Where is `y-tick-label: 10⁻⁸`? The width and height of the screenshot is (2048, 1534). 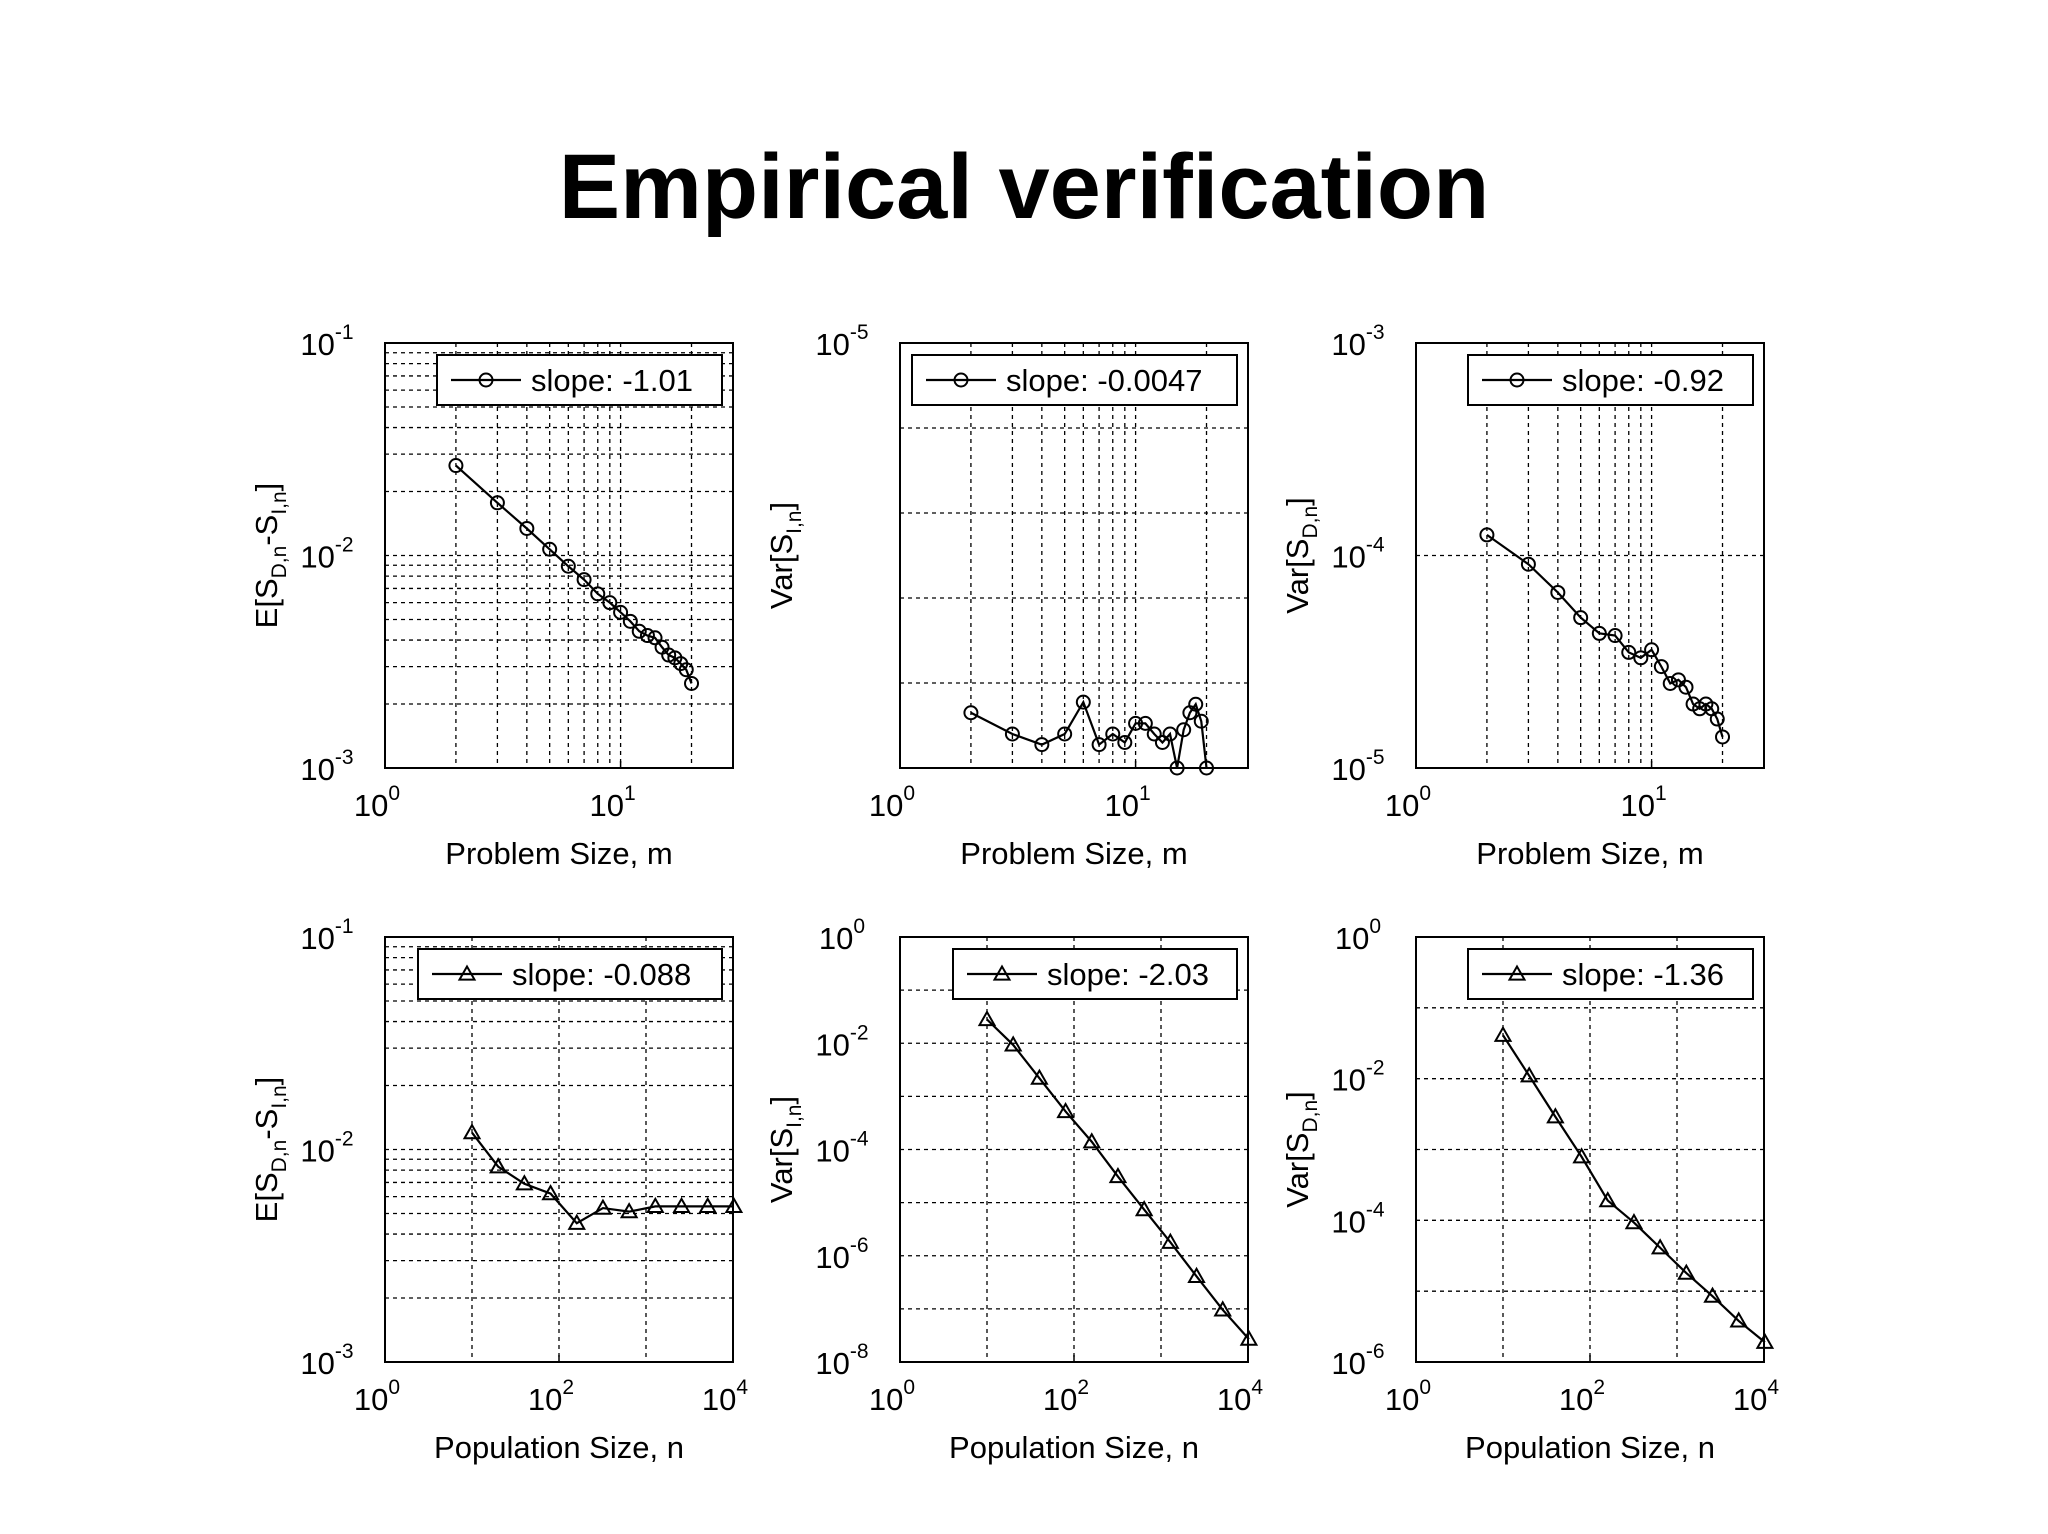 y-tick-label: 10⁻⁸ is located at coordinates (841, 1360).